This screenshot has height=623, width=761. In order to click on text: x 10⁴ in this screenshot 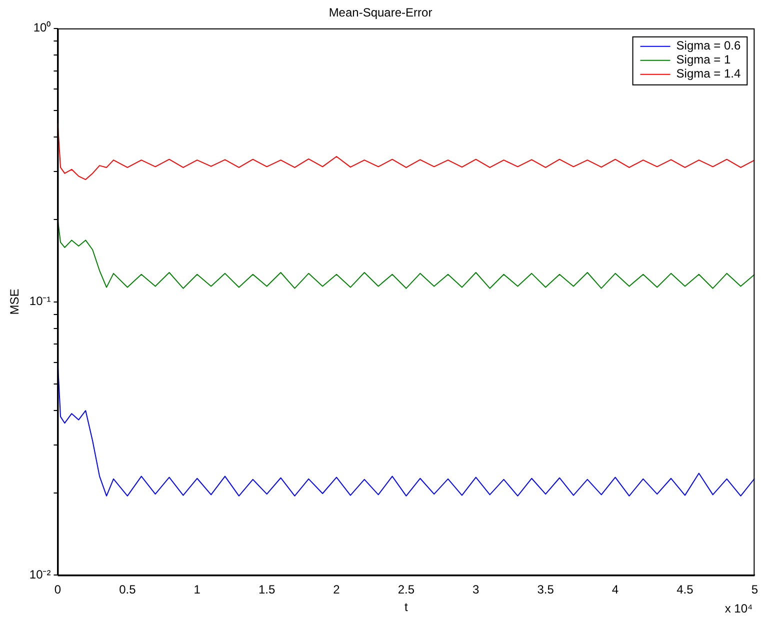, I will do `click(738, 609)`.